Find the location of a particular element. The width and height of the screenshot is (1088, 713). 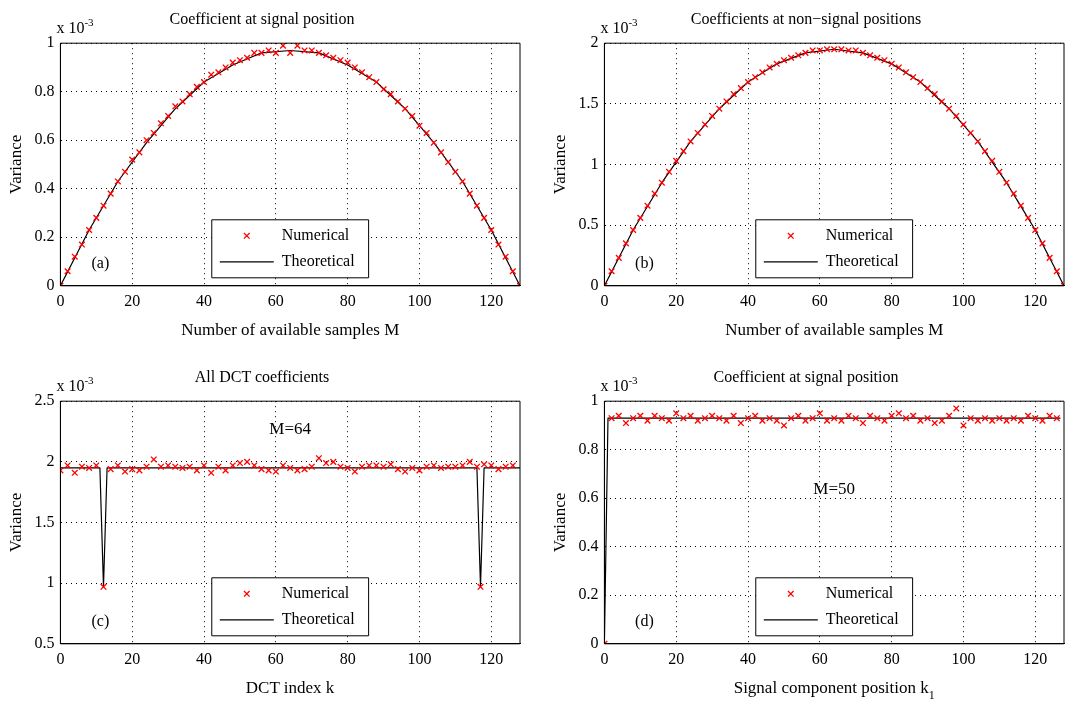

x-axis-title: DCT index k is located at coordinates (290, 688).